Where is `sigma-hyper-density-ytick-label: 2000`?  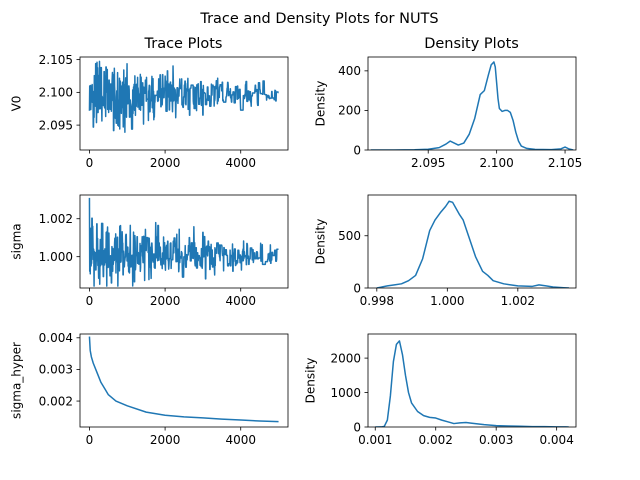
sigma-hyper-density-ytick-label: 2000 is located at coordinates (345, 358).